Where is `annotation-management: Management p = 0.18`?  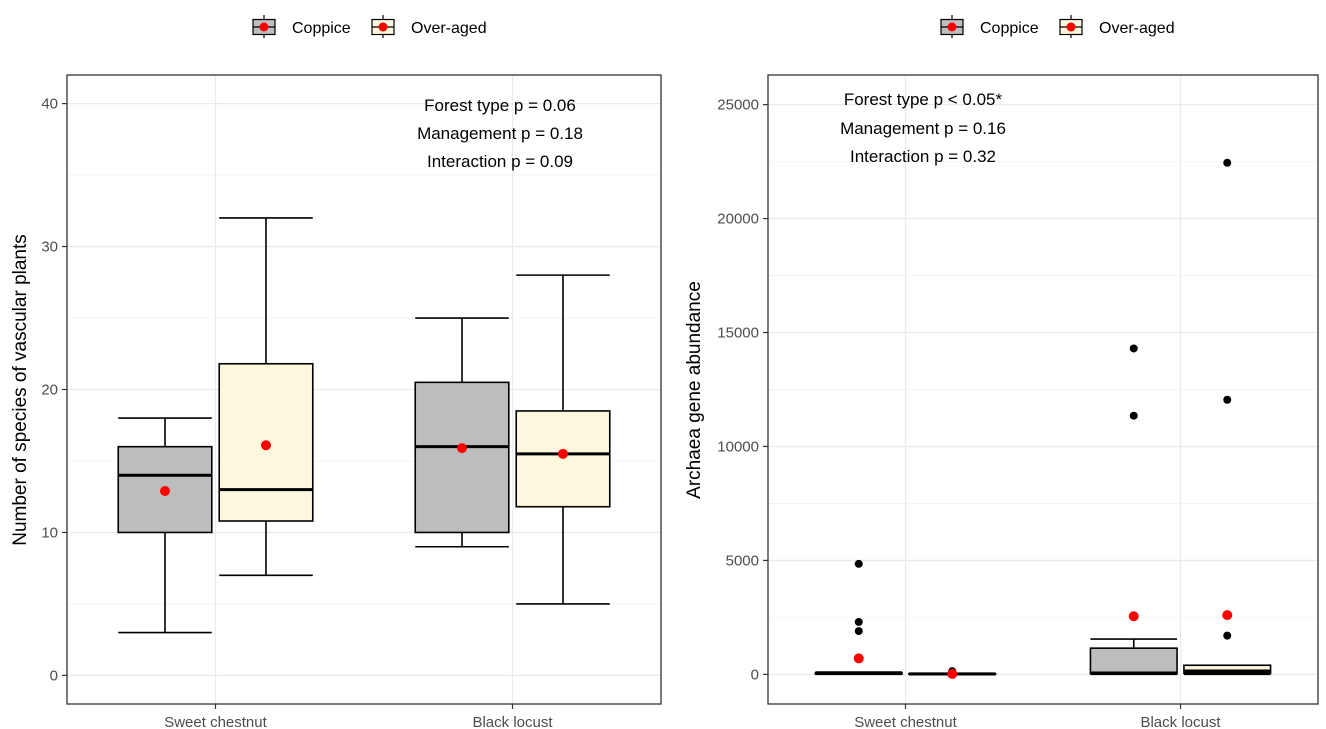 annotation-management: Management p = 0.18 is located at coordinates (500, 133).